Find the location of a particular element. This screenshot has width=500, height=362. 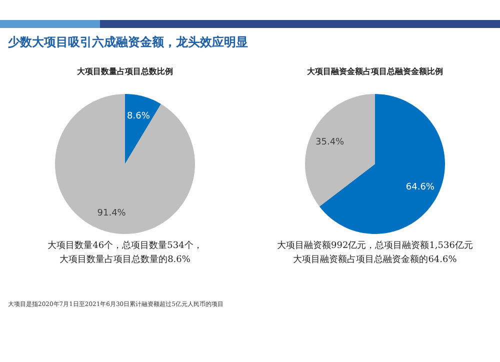

text: 少数大项目吸引六成融资金额，龙头效应明显 is located at coordinates (128, 42).